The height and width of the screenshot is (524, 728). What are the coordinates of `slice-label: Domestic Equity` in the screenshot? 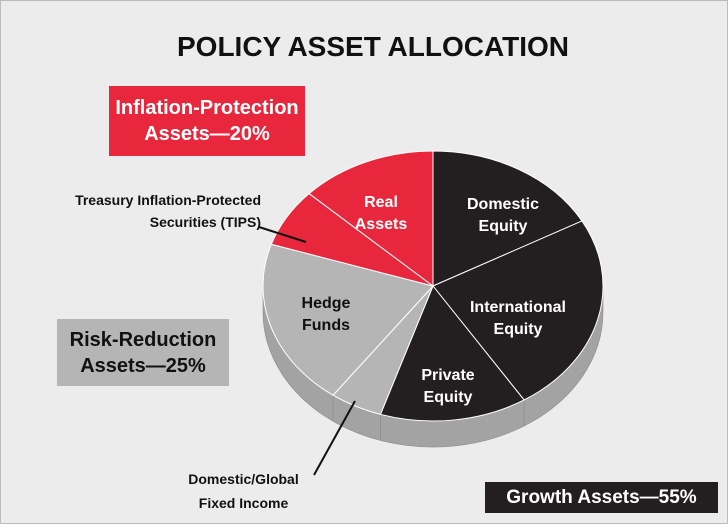 It's located at (503, 215).